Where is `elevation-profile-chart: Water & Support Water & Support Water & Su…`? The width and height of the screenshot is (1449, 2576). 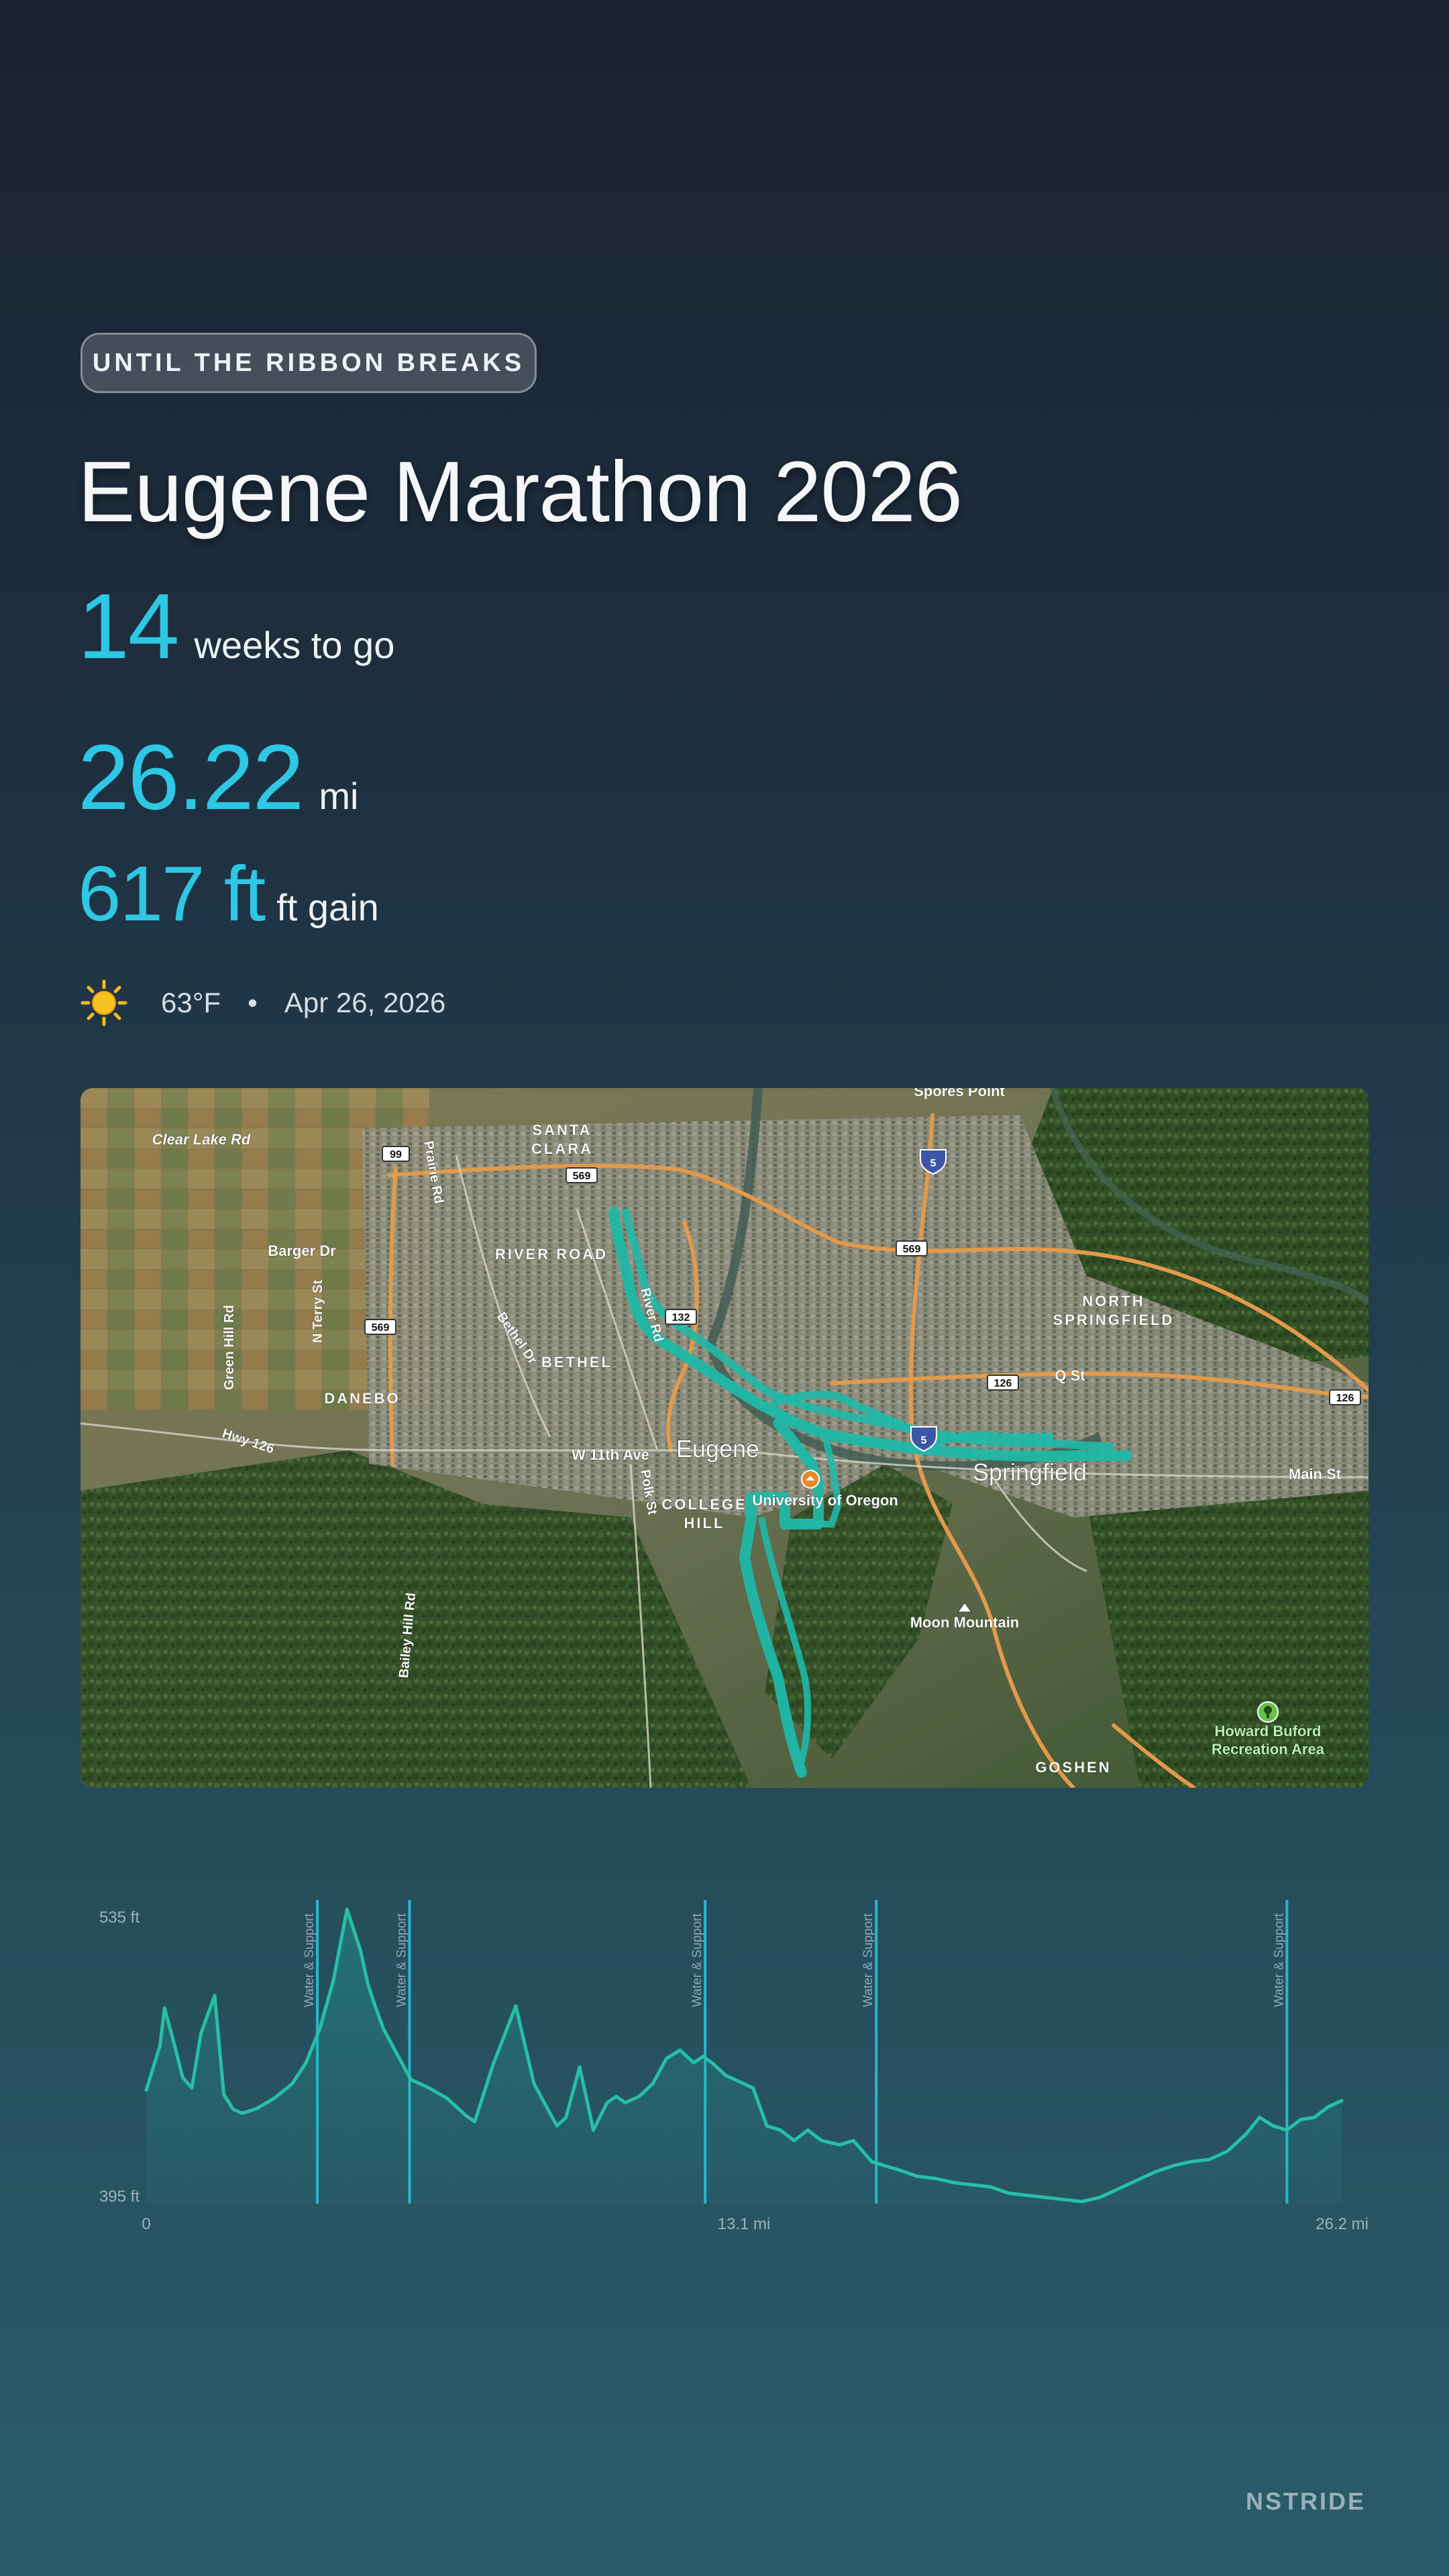 elevation-profile-chart: Water & Support Water & Support Water & Su… is located at coordinates (733, 2066).